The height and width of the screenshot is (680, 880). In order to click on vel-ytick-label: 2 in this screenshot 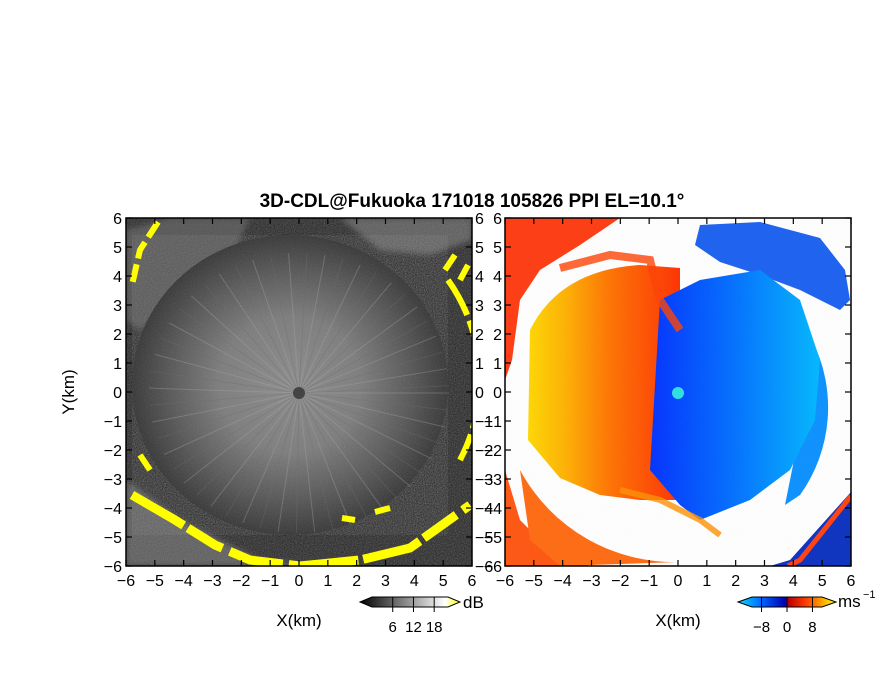, I will do `click(497, 335)`.